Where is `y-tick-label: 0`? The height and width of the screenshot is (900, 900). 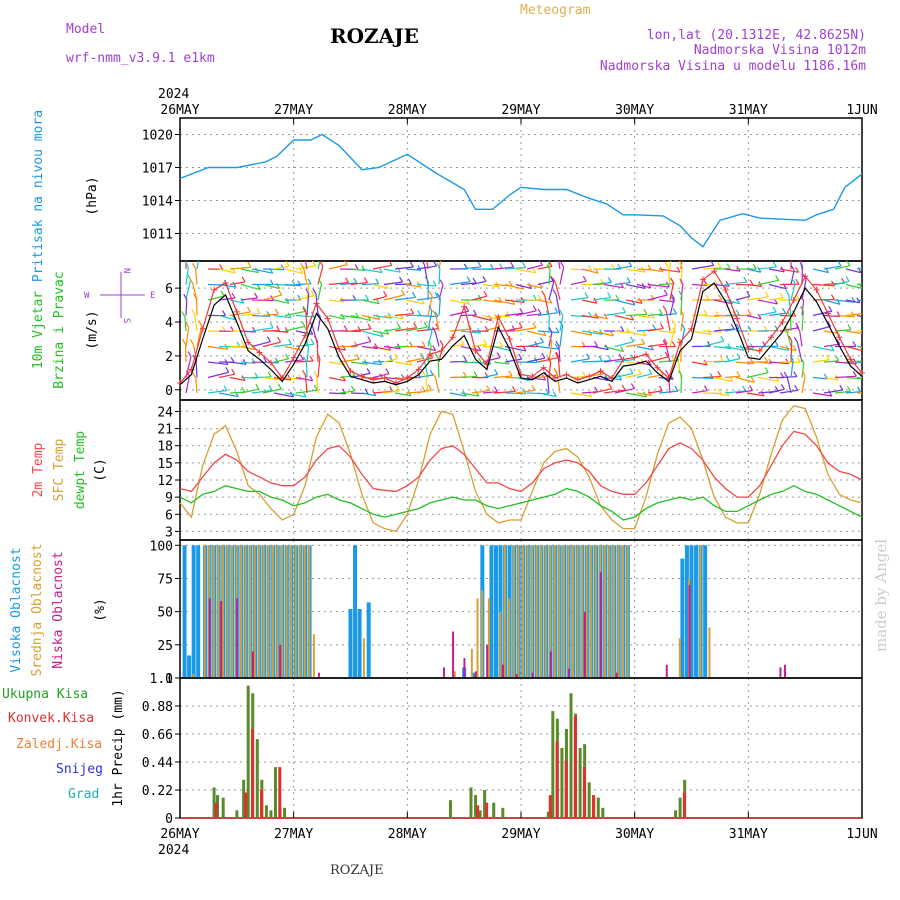 y-tick-label: 0 is located at coordinates (169, 819).